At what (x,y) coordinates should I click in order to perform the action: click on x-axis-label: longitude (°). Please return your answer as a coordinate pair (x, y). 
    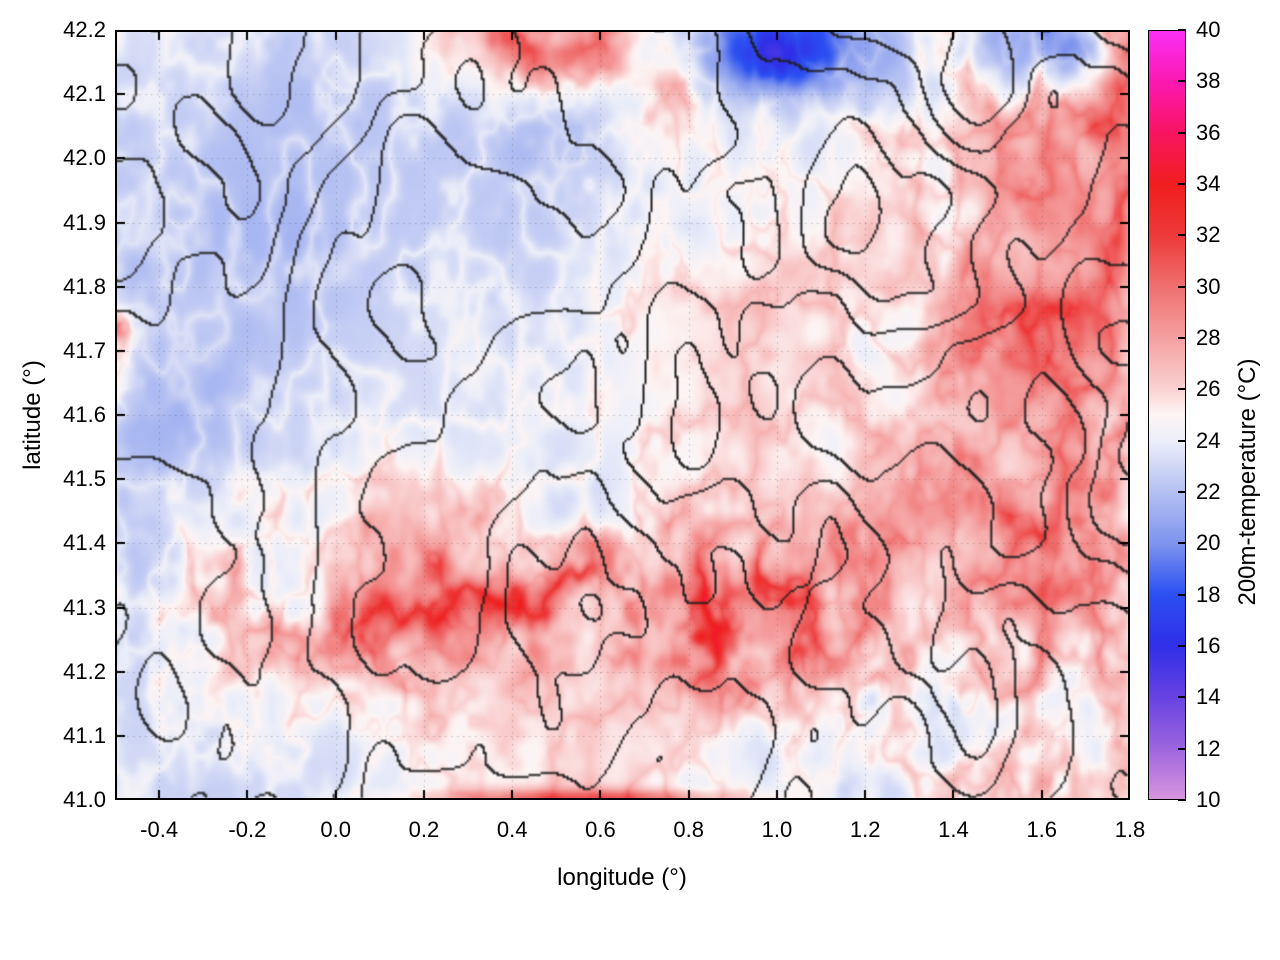
    Looking at the image, I should click on (622, 877).